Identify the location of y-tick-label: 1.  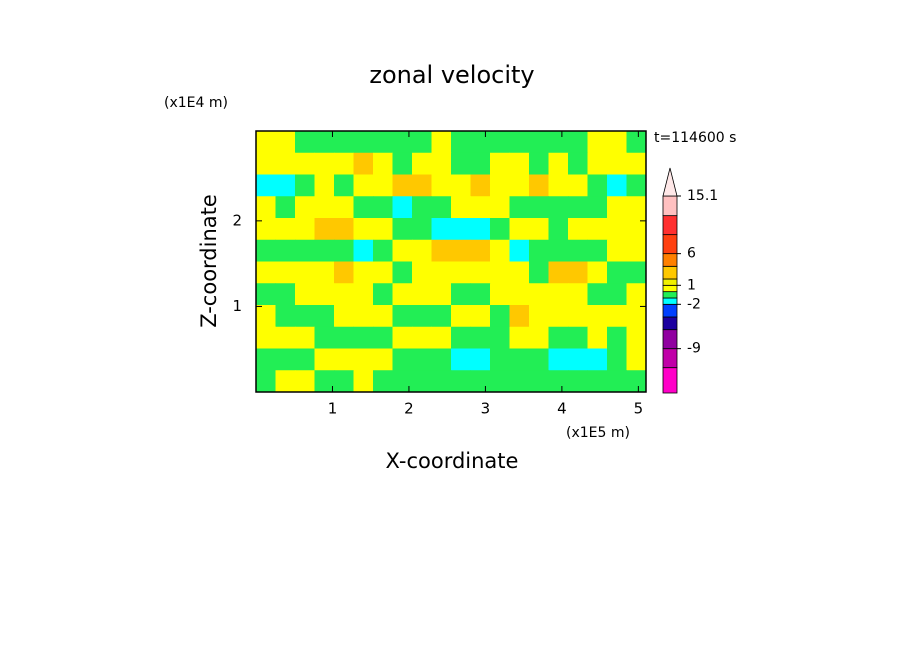
(237, 306).